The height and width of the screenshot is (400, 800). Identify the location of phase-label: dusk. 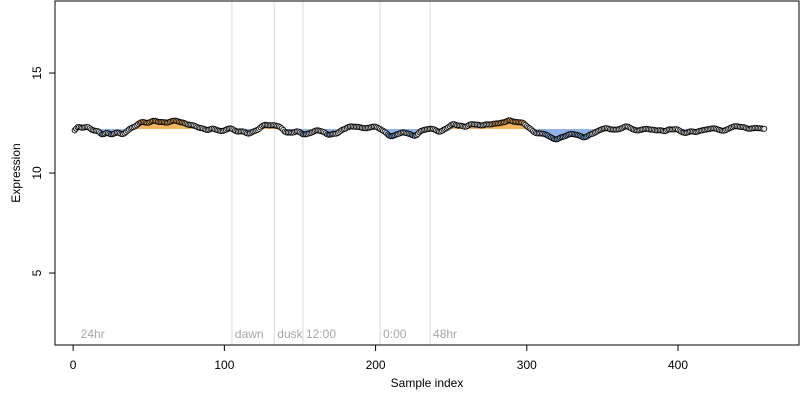
(290, 334).